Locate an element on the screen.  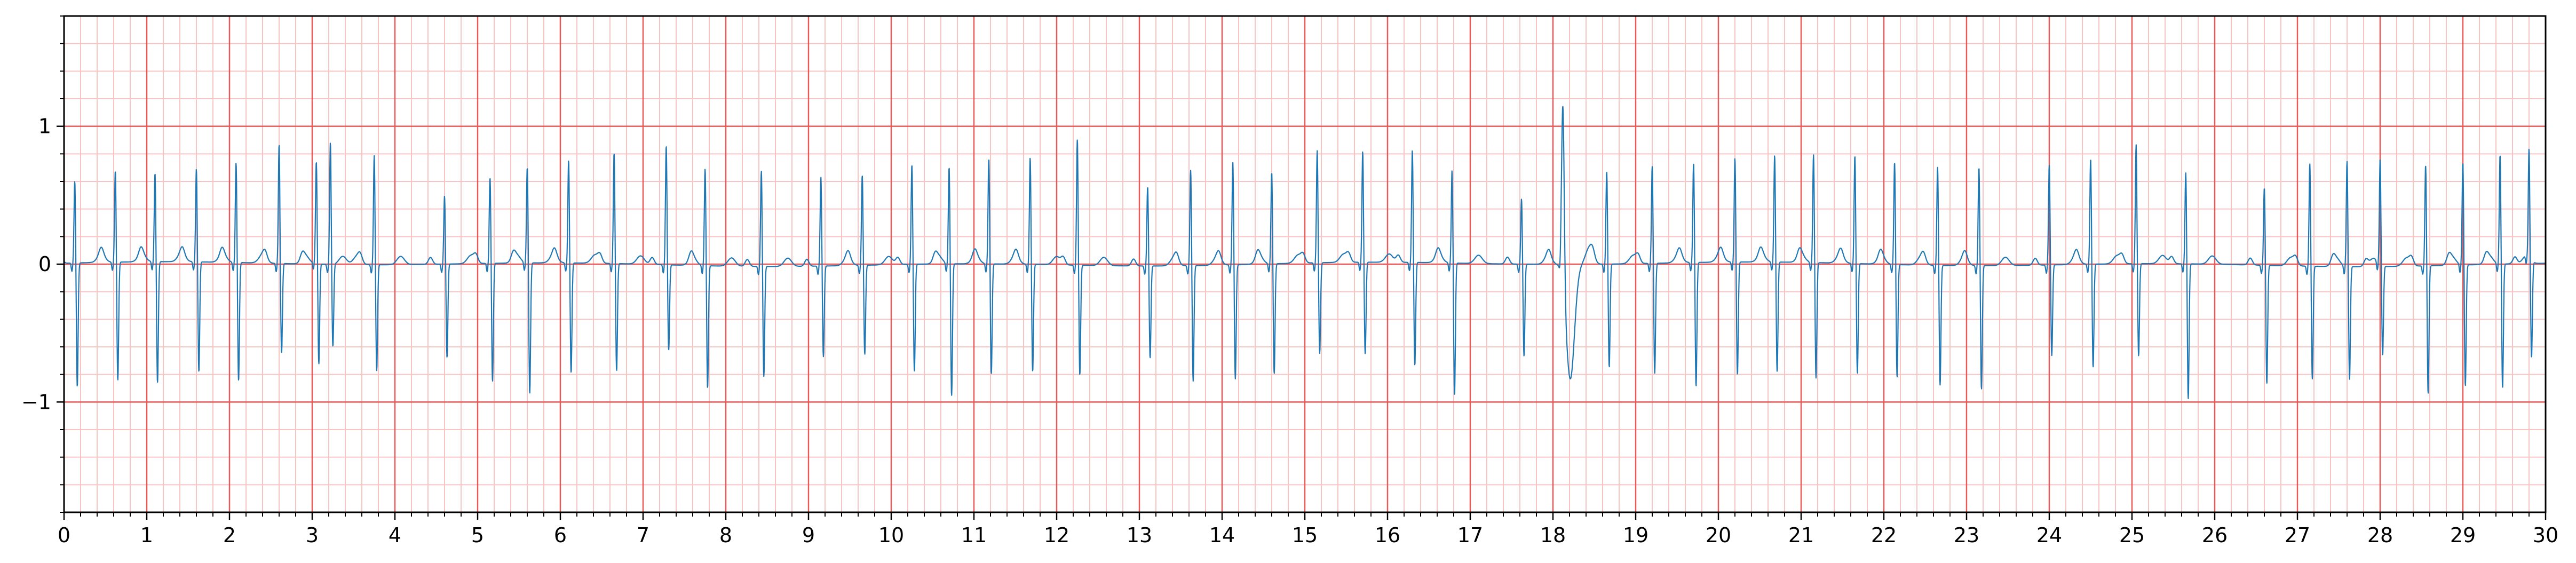
x-tick-label: 11 is located at coordinates (974, 535).